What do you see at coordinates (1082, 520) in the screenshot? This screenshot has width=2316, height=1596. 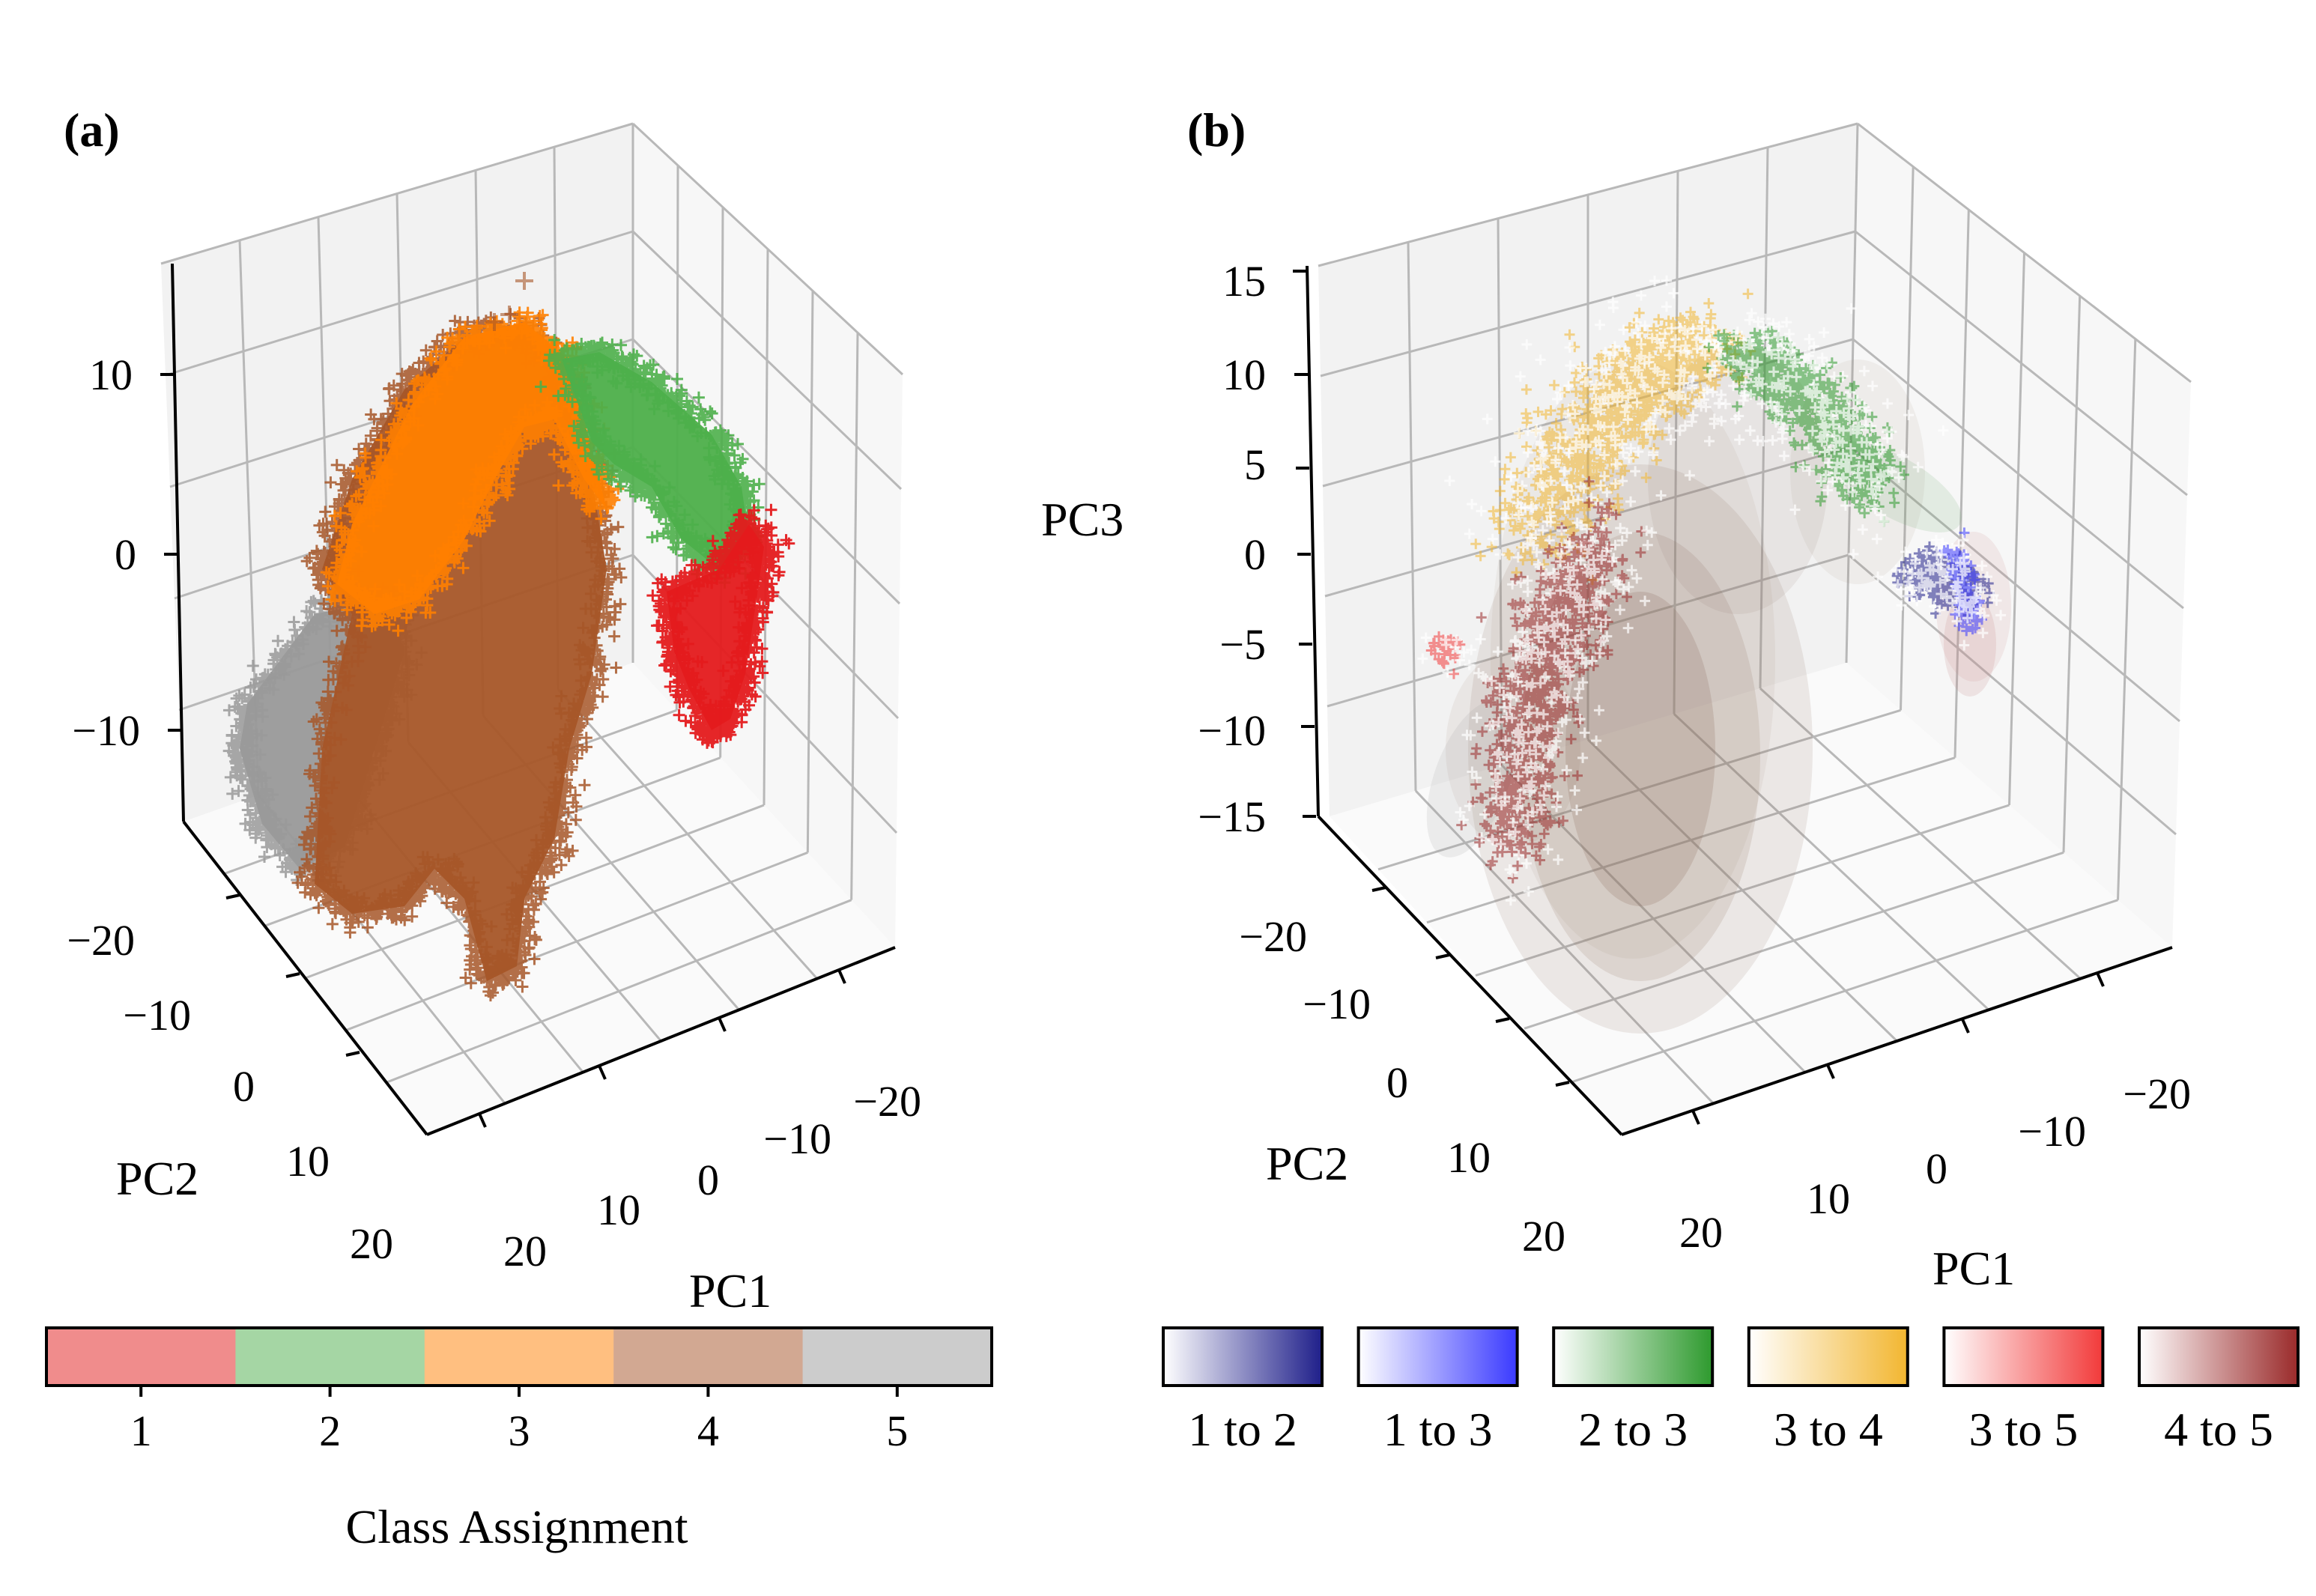 I see `panel-b-pc3-label: PC3` at bounding box center [1082, 520].